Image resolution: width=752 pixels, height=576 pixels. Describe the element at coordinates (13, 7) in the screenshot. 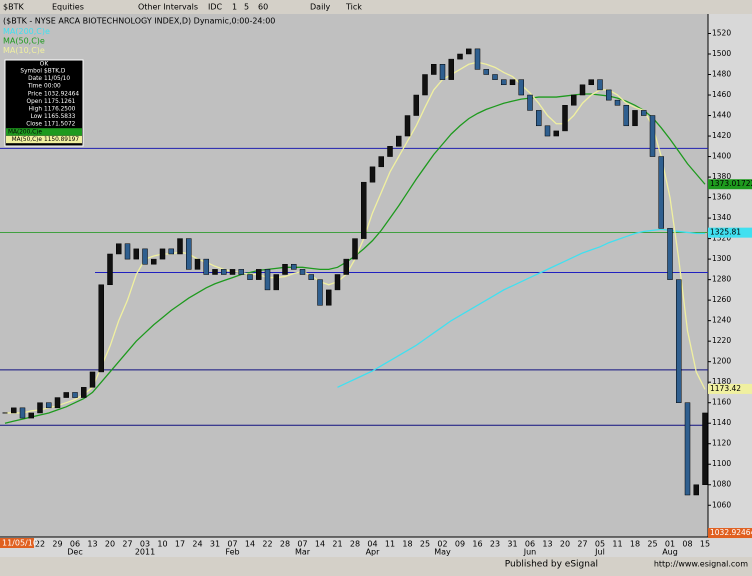

I see `toolbar-symbol: $BTK` at that location.